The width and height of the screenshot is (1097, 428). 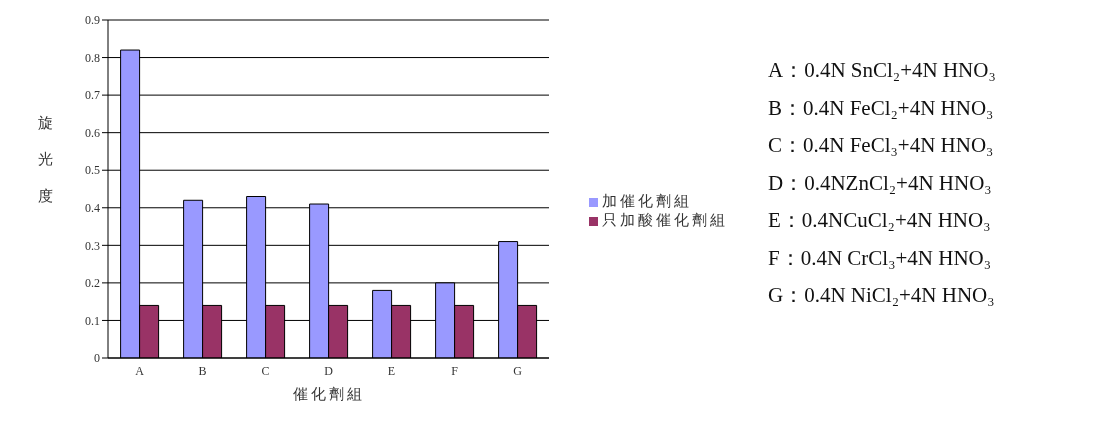 What do you see at coordinates (881, 108) in the screenshot?
I see `text: B：0.4N FeCl₂+4N HNO₃` at bounding box center [881, 108].